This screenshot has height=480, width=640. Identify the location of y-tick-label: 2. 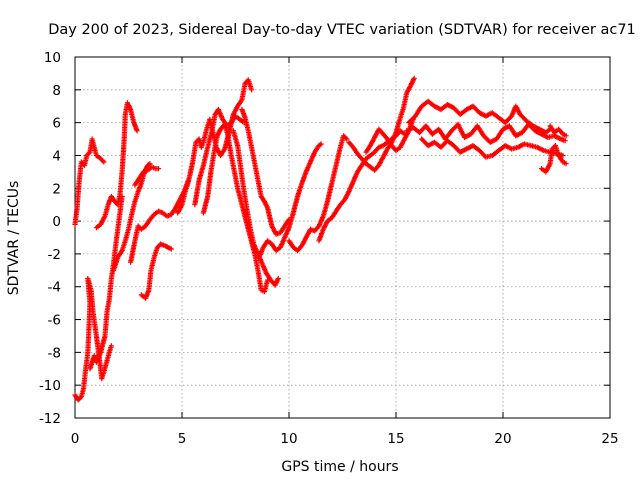
(56, 189).